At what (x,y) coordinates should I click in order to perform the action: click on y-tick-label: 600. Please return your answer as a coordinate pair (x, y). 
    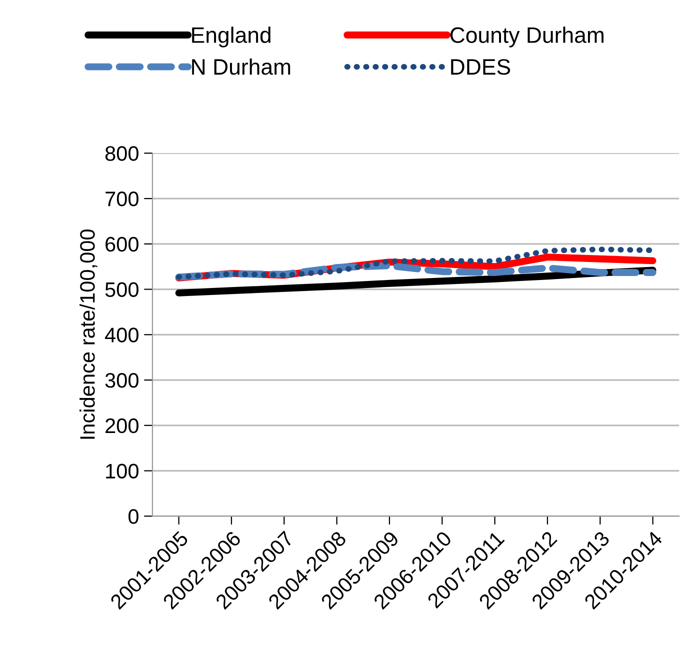
    Looking at the image, I should click on (122, 244).